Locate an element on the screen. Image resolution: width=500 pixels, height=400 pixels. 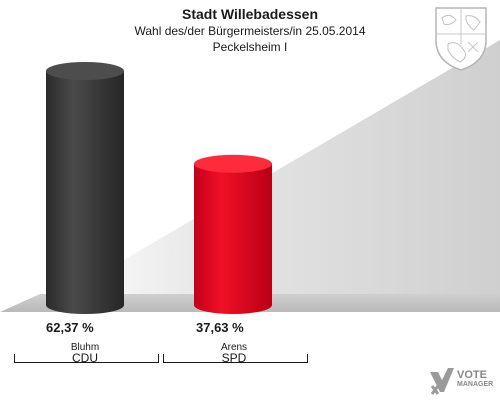
bar-cap-spd is located at coordinates (233, 163).